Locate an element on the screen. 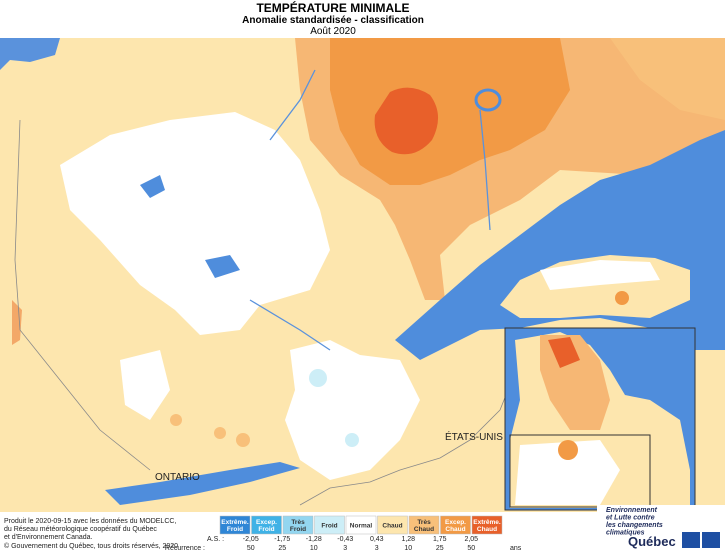 This screenshot has width=725, height=557. label-usa: ÉTATS-UNIS is located at coordinates (474, 436).